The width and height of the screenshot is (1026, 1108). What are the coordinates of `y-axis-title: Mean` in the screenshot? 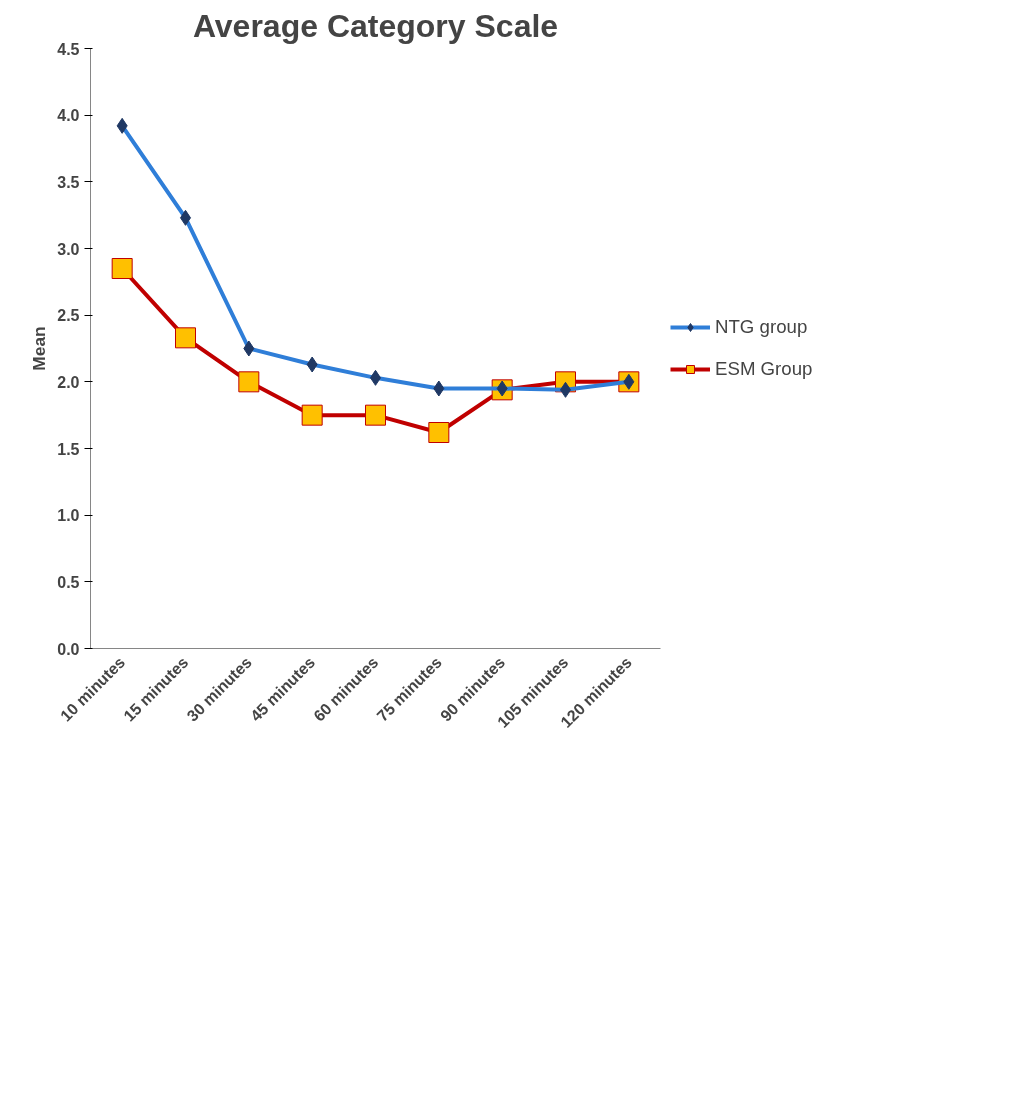 It's located at (39, 348).